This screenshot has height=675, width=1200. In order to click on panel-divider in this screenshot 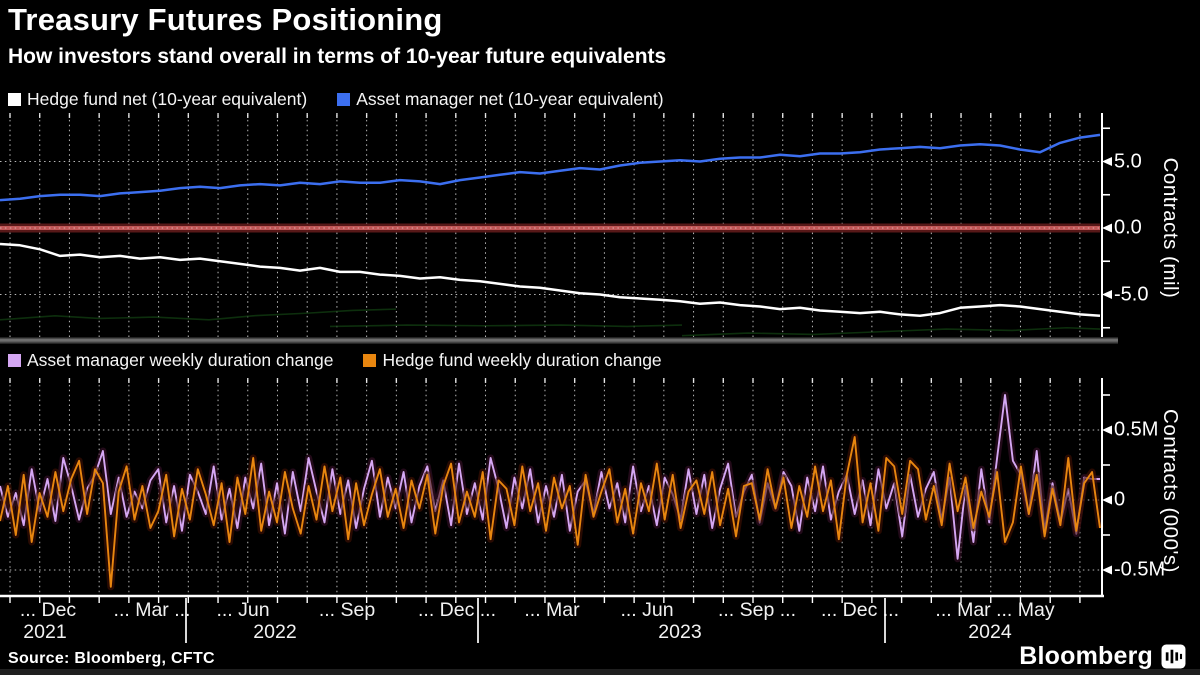, I will do `click(559, 340)`.